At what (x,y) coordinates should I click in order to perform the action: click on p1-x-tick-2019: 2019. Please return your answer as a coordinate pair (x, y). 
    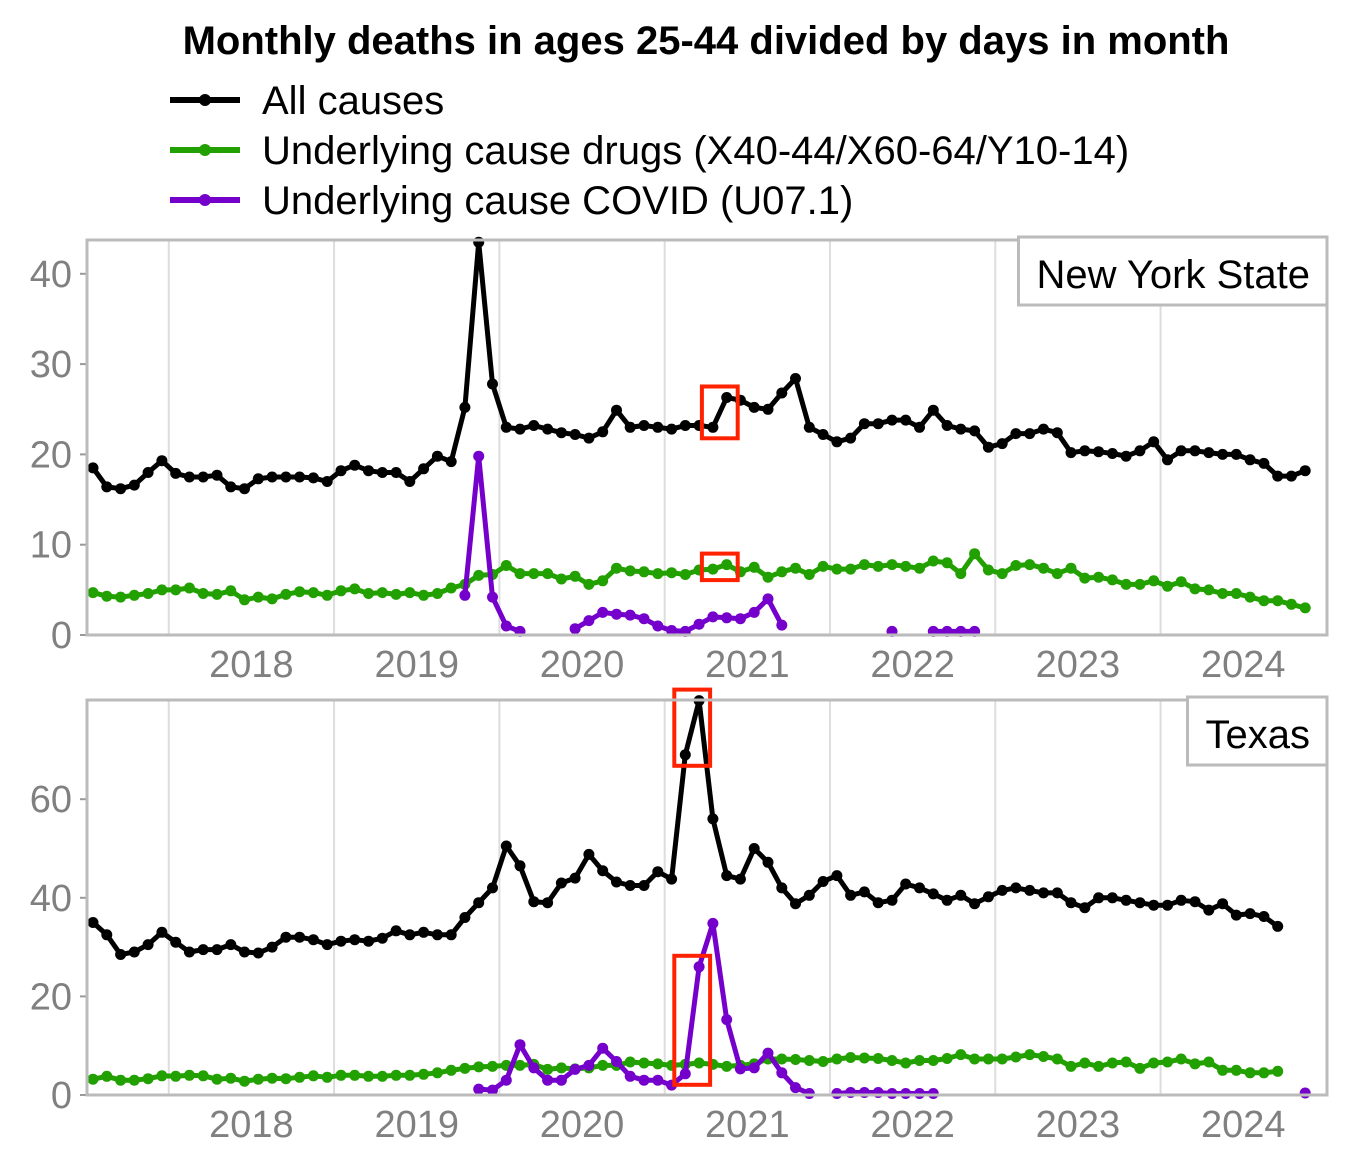
    Looking at the image, I should click on (416, 1125).